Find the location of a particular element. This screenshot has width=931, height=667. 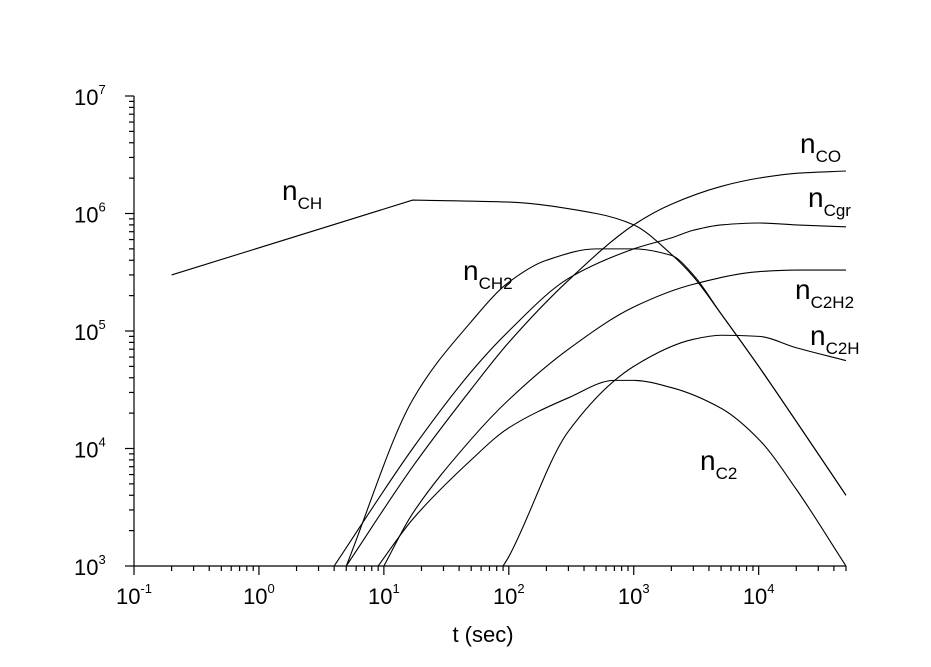

curve-label-sub: C2H2 is located at coordinates (832, 302).